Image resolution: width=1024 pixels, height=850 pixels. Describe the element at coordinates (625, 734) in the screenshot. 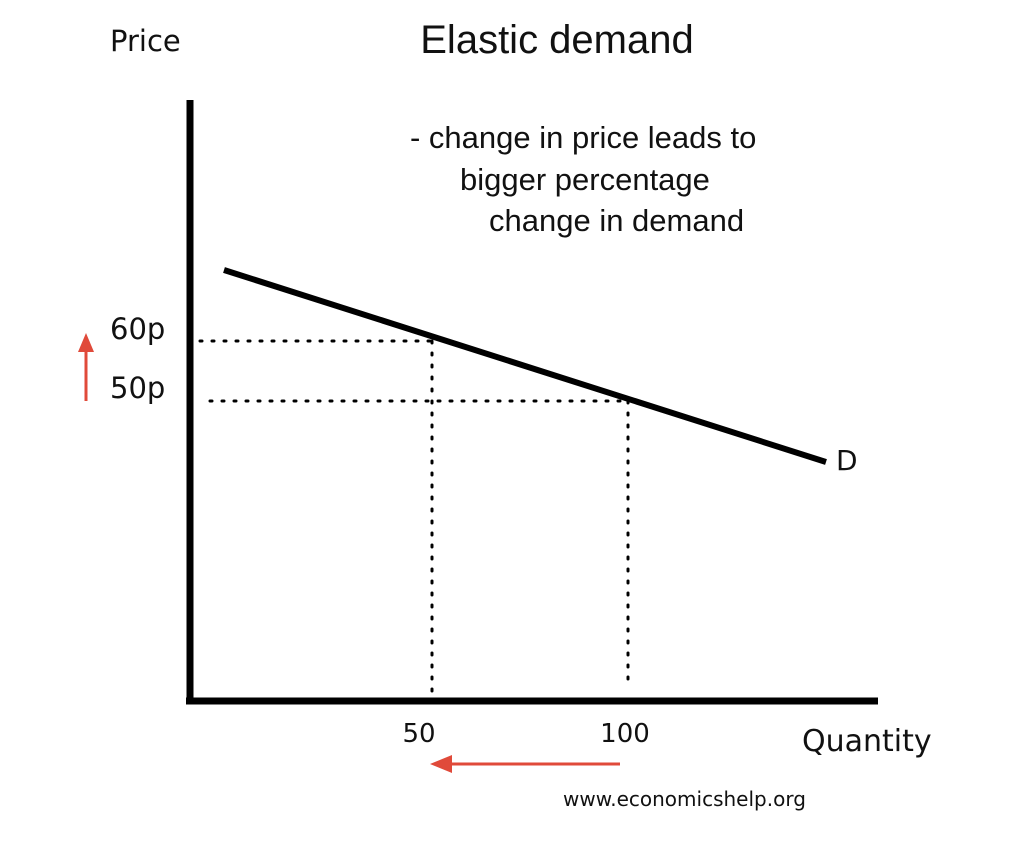

I see `quantity-tick-label: 100` at that location.